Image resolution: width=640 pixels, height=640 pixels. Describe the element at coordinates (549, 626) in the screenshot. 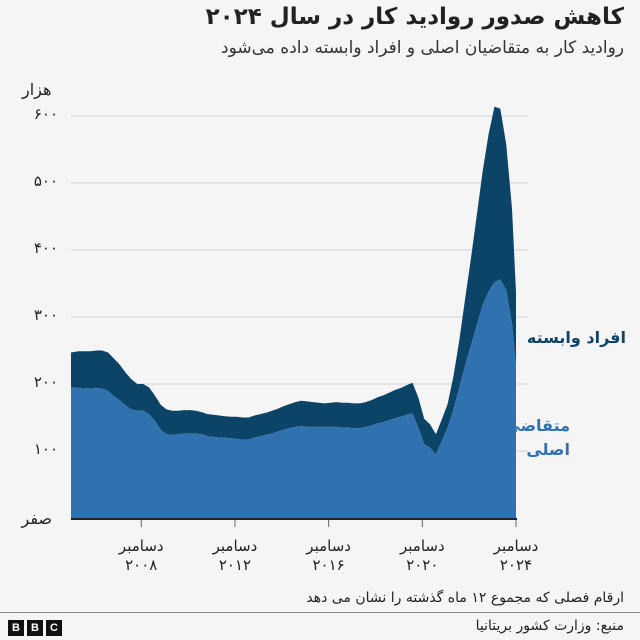

I see `source-text: منبع: وزارت کشور بریتانیا` at that location.